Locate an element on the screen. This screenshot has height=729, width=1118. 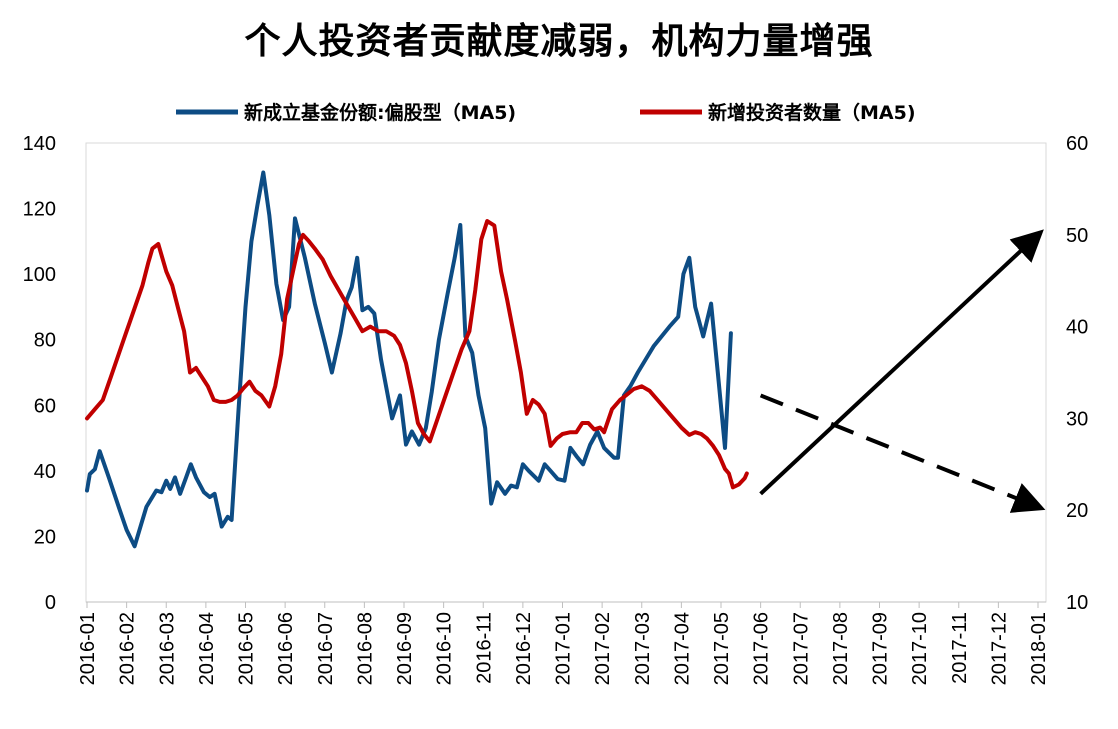
annotation-layer is located at coordinates (902, 371).